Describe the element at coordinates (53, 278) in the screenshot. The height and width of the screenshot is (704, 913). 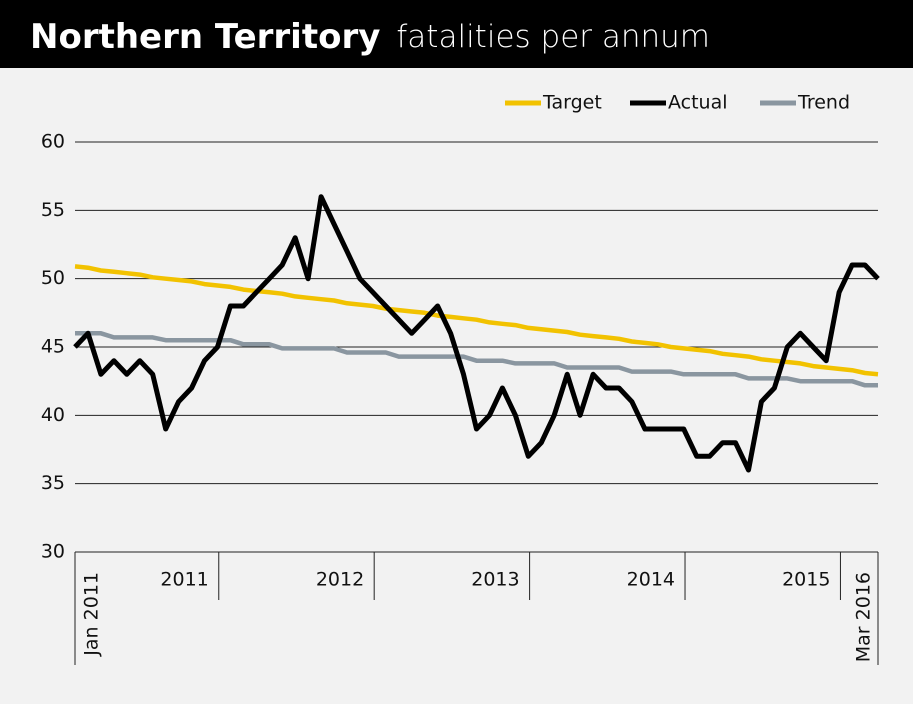
I see `y-tick-label: 50` at that location.